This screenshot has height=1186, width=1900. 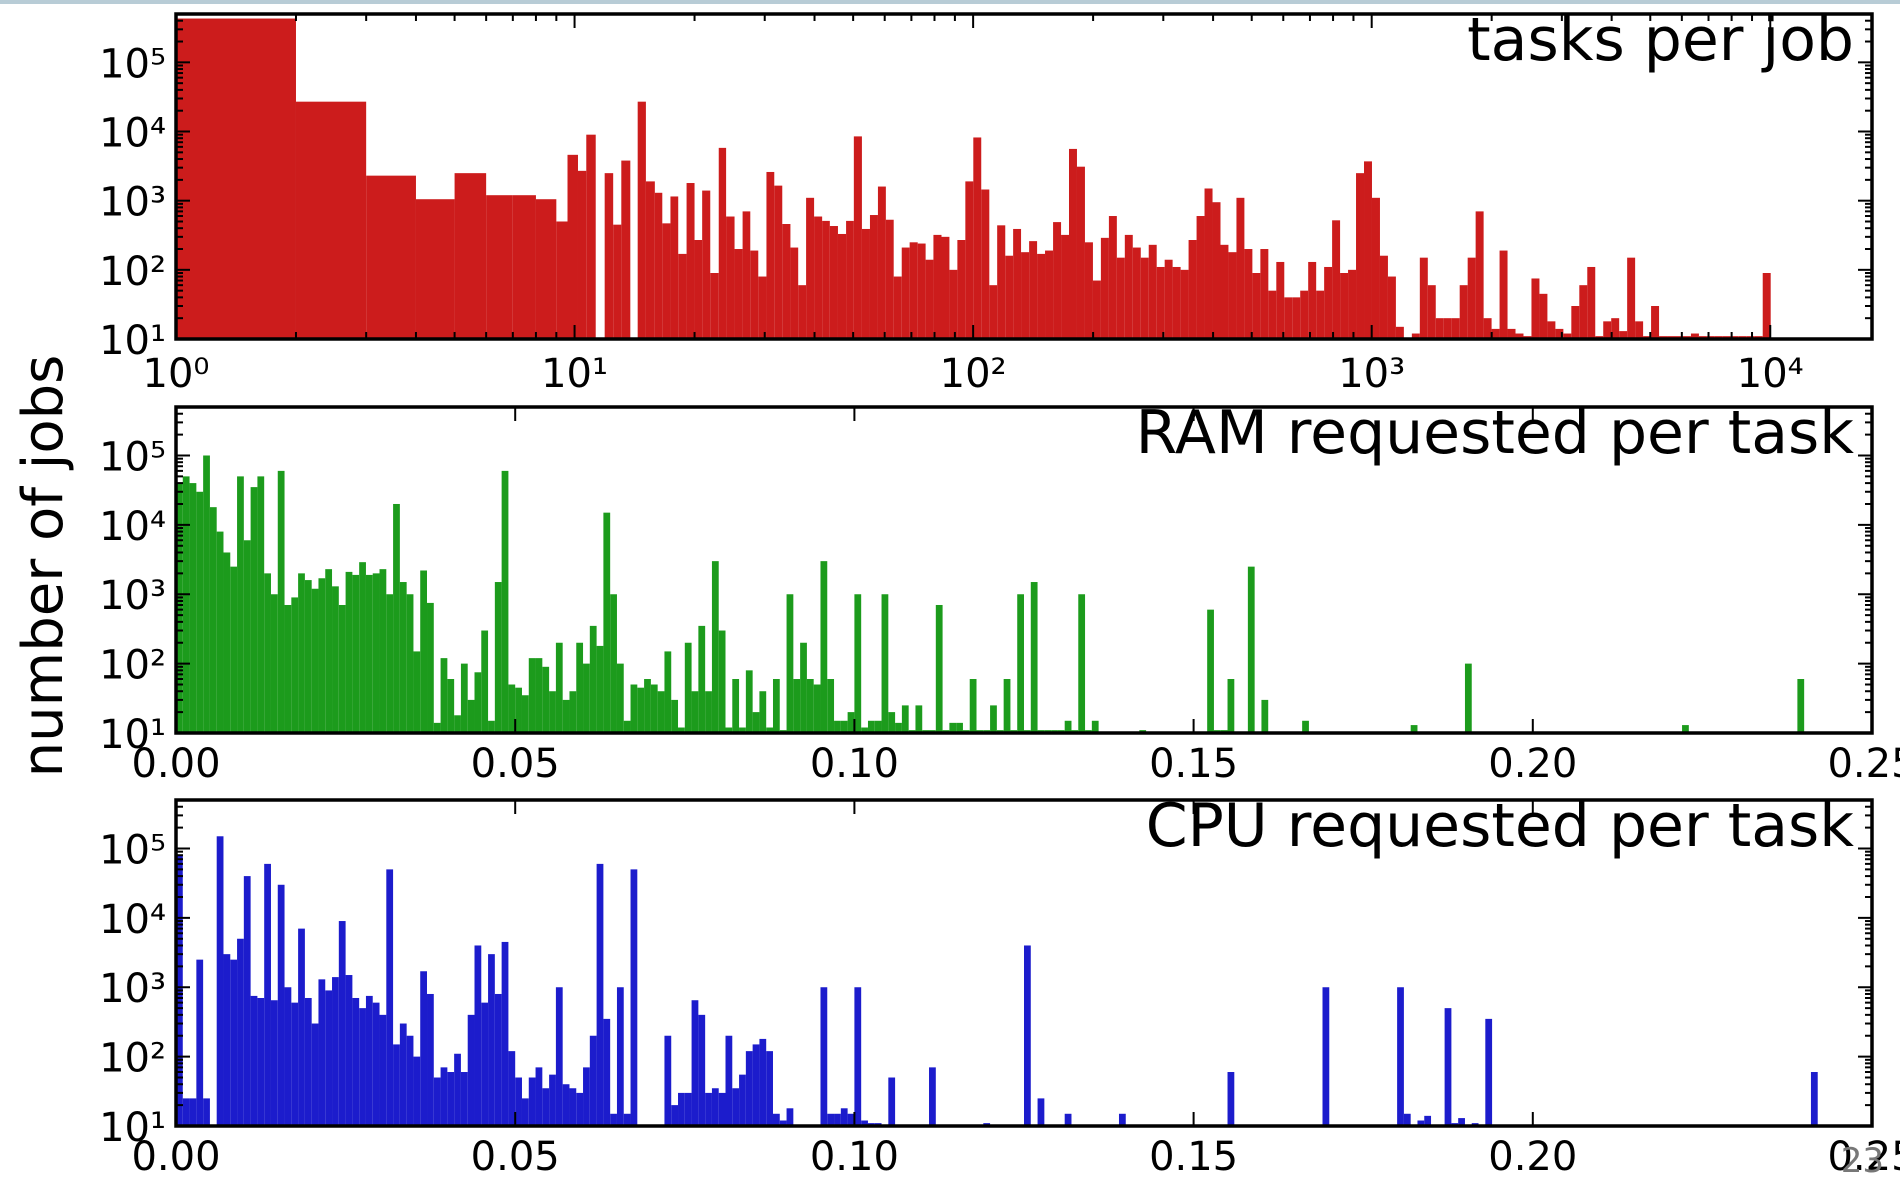 What do you see at coordinates (515, 764) in the screenshot?
I see `ram-xtick-label: 0.05` at bounding box center [515, 764].